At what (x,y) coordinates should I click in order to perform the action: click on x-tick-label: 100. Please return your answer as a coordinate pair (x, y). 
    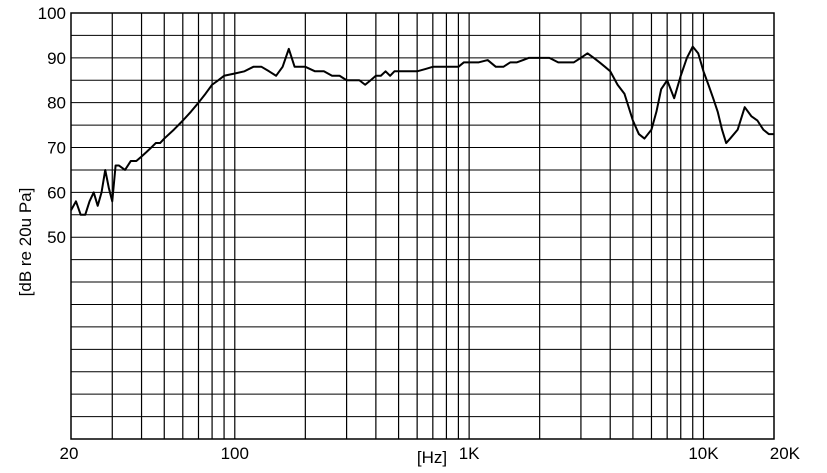
    Looking at the image, I should click on (235, 453).